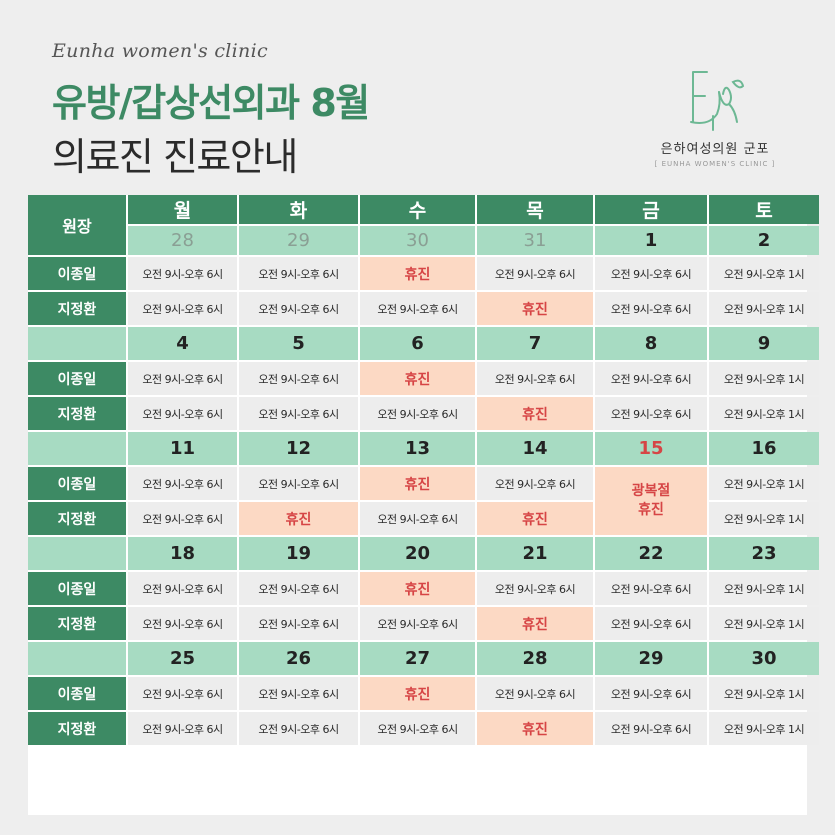  I want to click on date-cell: 6, so click(417, 343).